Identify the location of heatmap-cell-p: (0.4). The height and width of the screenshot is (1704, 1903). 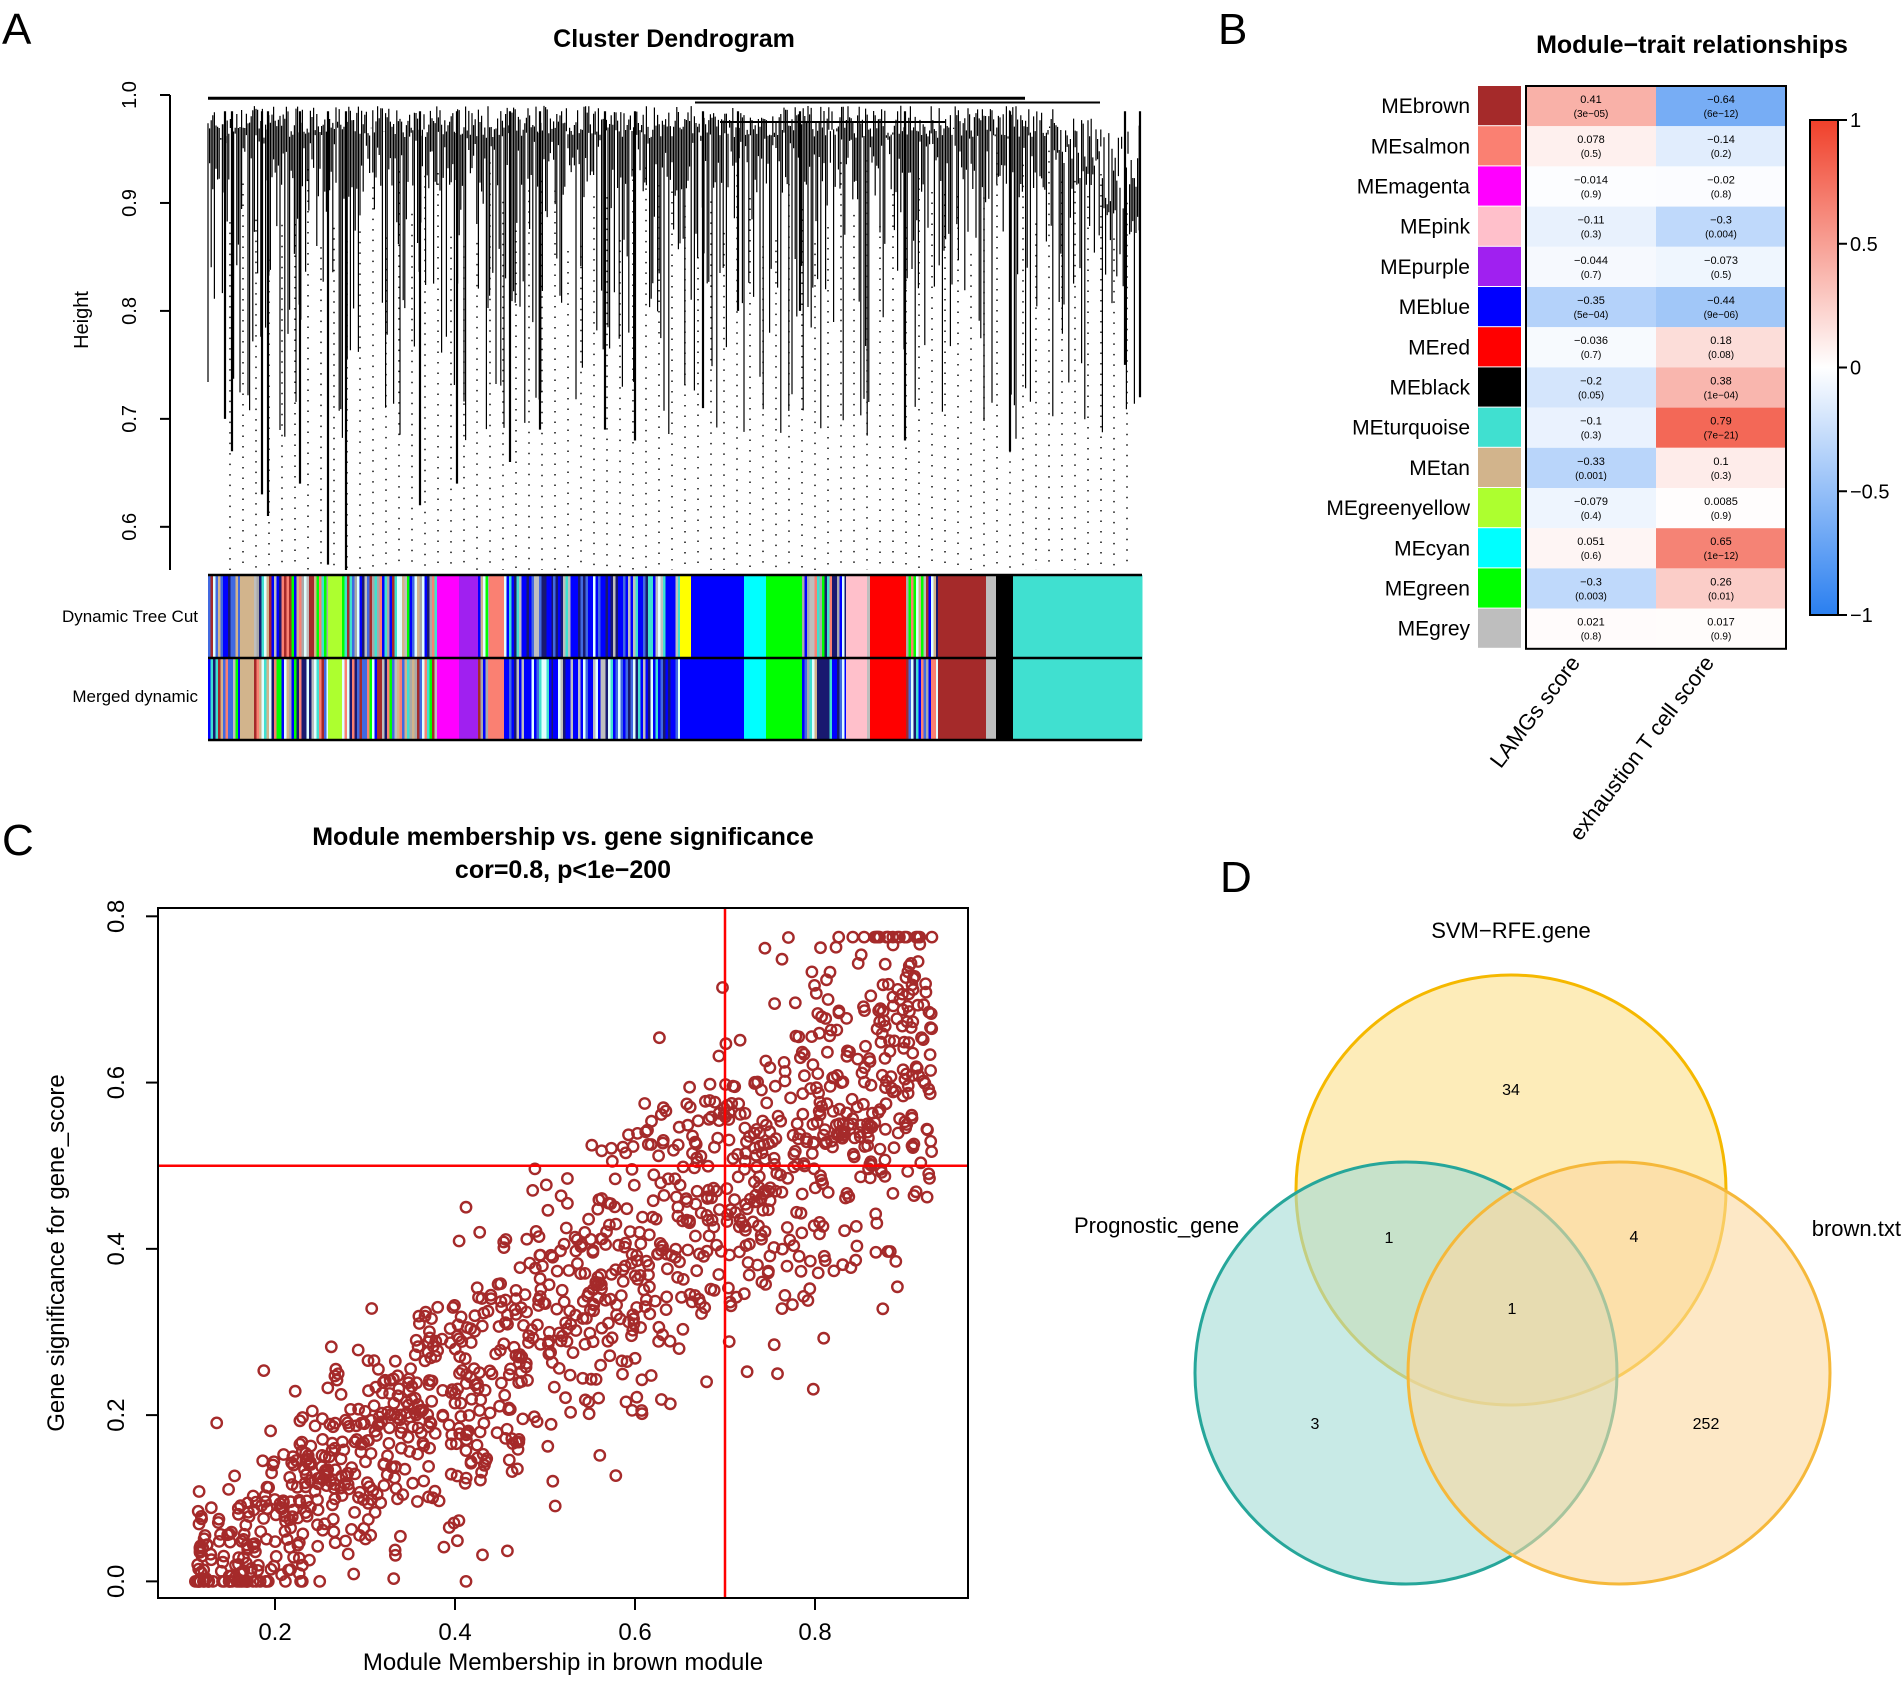
(1591, 516).